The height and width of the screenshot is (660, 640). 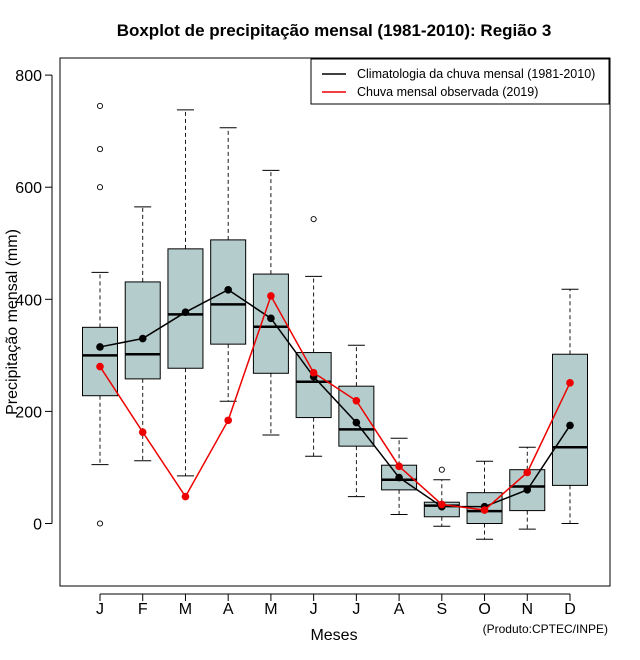 What do you see at coordinates (28, 188) in the screenshot?
I see `y-tick-label-600: 600` at bounding box center [28, 188].